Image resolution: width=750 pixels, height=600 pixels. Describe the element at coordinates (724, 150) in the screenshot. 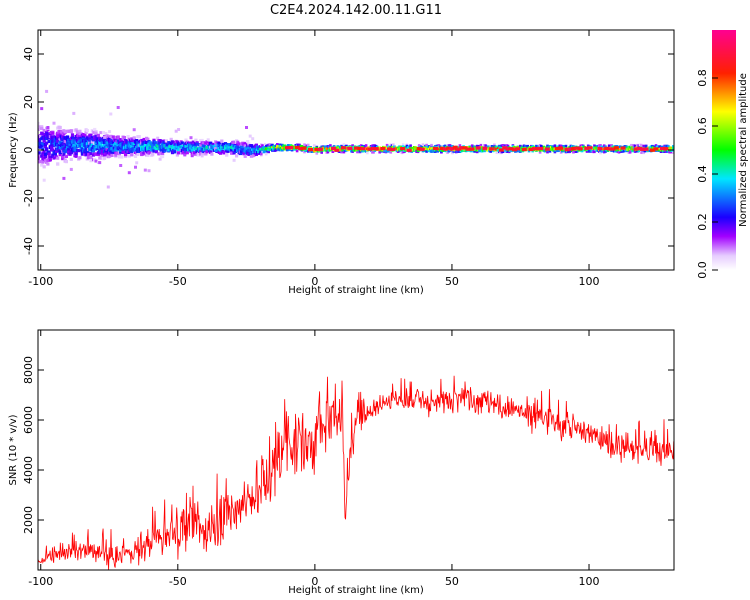

I see `colorbar-gradient` at that location.